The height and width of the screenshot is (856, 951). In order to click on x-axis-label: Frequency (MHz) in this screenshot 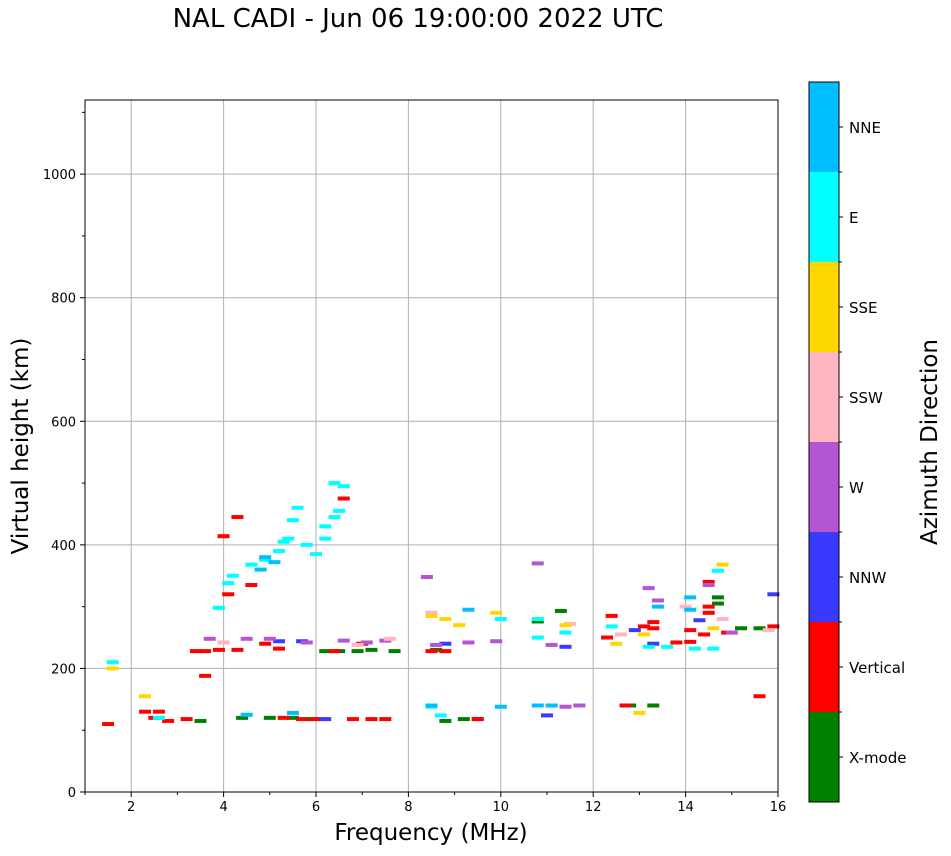, I will do `click(430, 833)`.